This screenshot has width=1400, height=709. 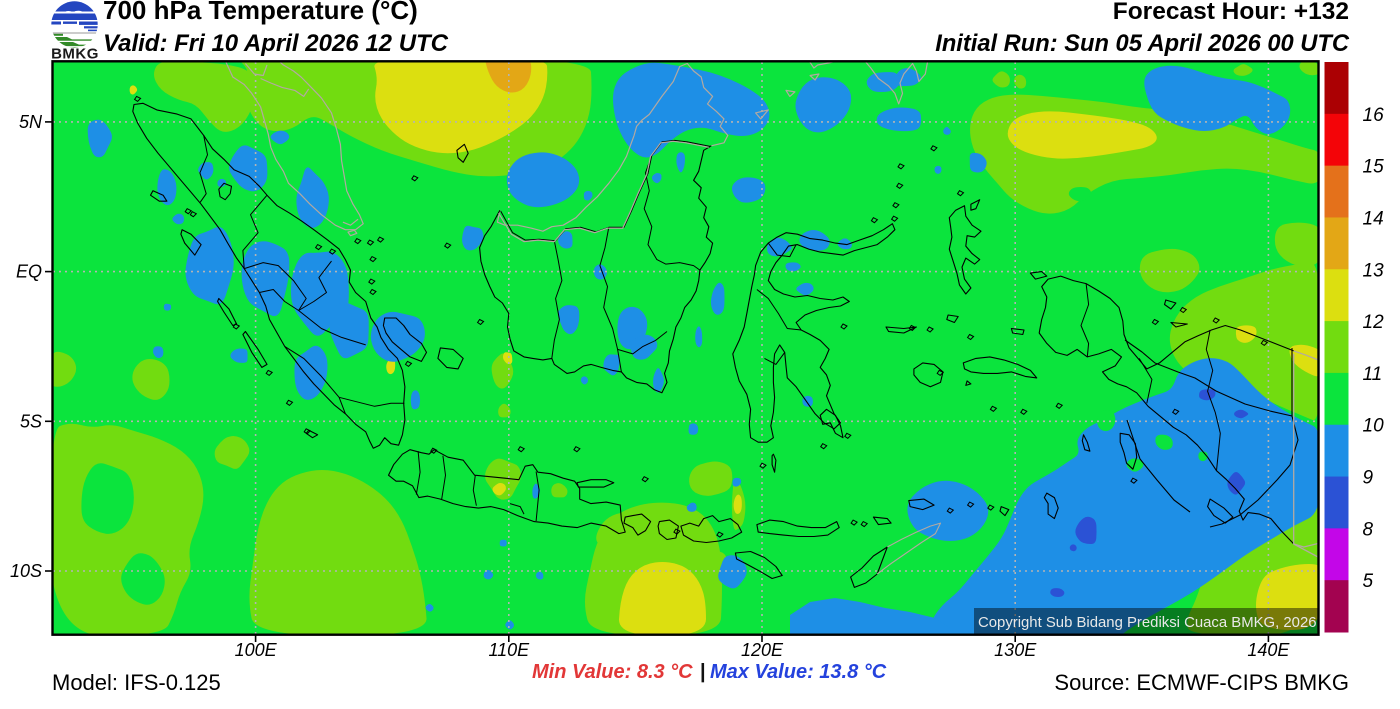 What do you see at coordinates (136, 682) in the screenshot?
I see `svg-text: Model: IFS-0.125` at bounding box center [136, 682].